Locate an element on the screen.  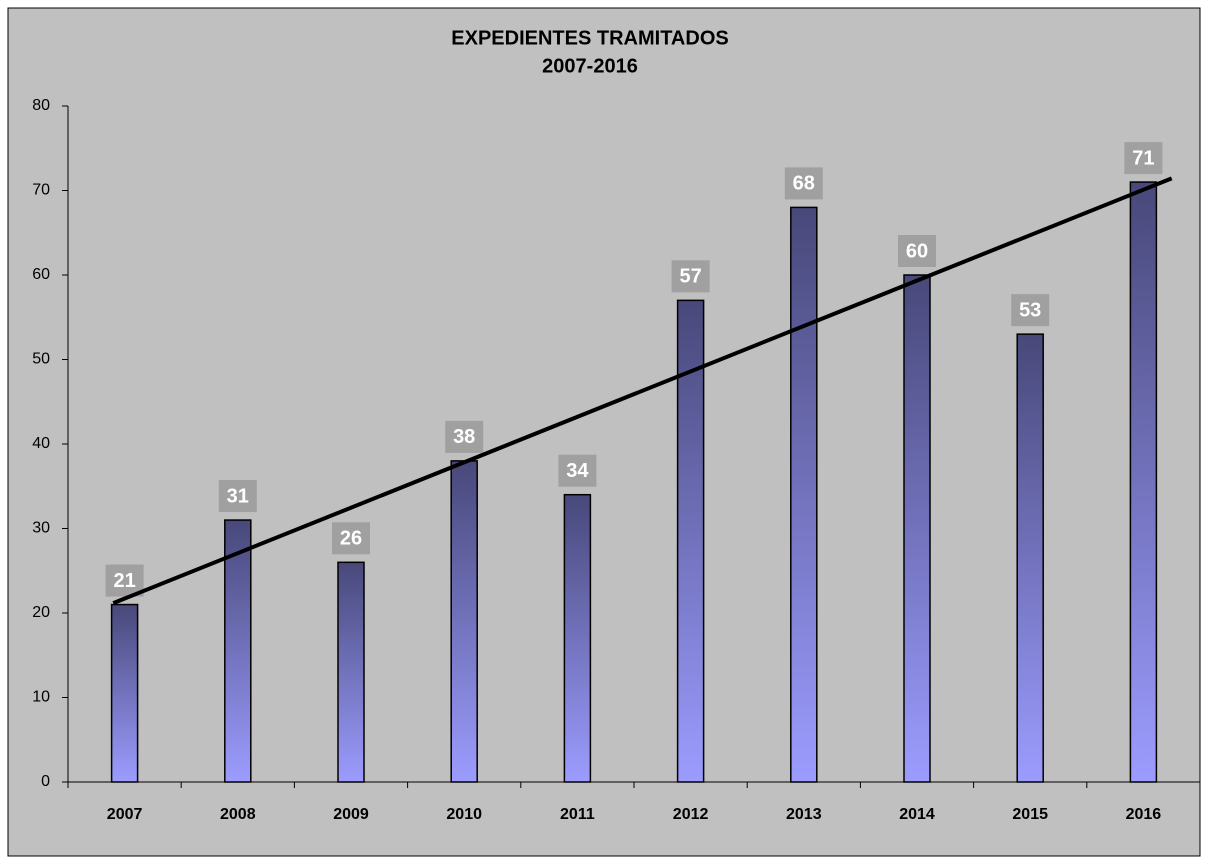
data-label: 31 is located at coordinates (238, 496).